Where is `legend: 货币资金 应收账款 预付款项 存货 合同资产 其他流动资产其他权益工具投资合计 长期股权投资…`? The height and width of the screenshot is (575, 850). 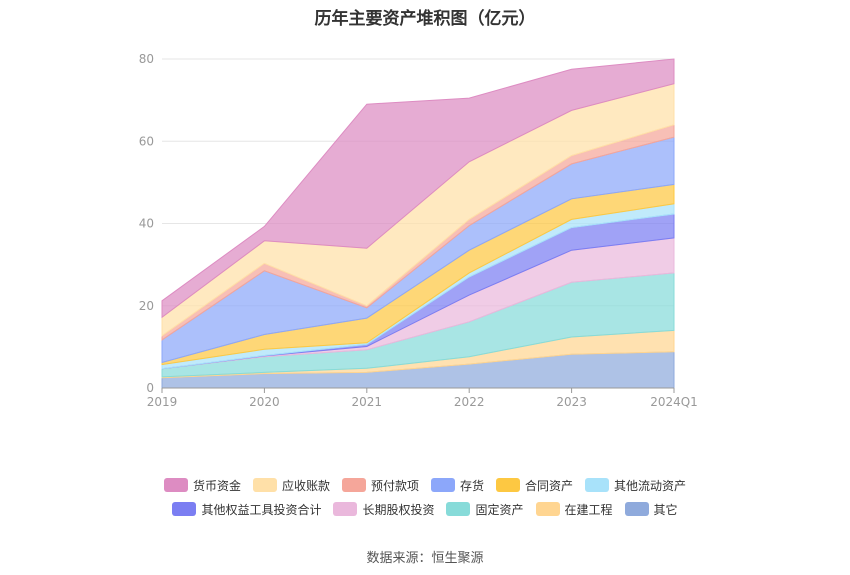 legend: 货币资金 应收账款 预付款项 存货 合同资产 其他流动资产其他权益工具投资合计 长期股权投资… is located at coordinates (425, 497).